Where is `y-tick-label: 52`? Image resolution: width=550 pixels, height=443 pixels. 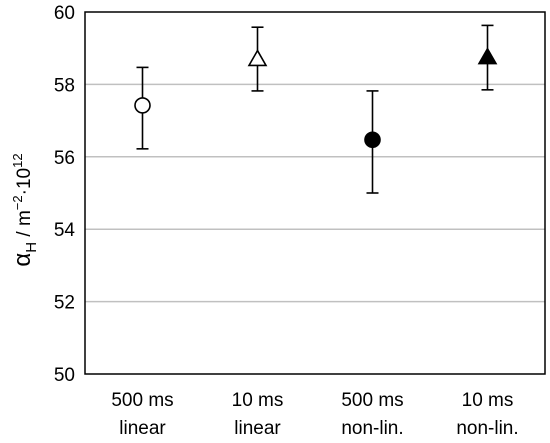
y-tick-label: 52 is located at coordinates (64, 303).